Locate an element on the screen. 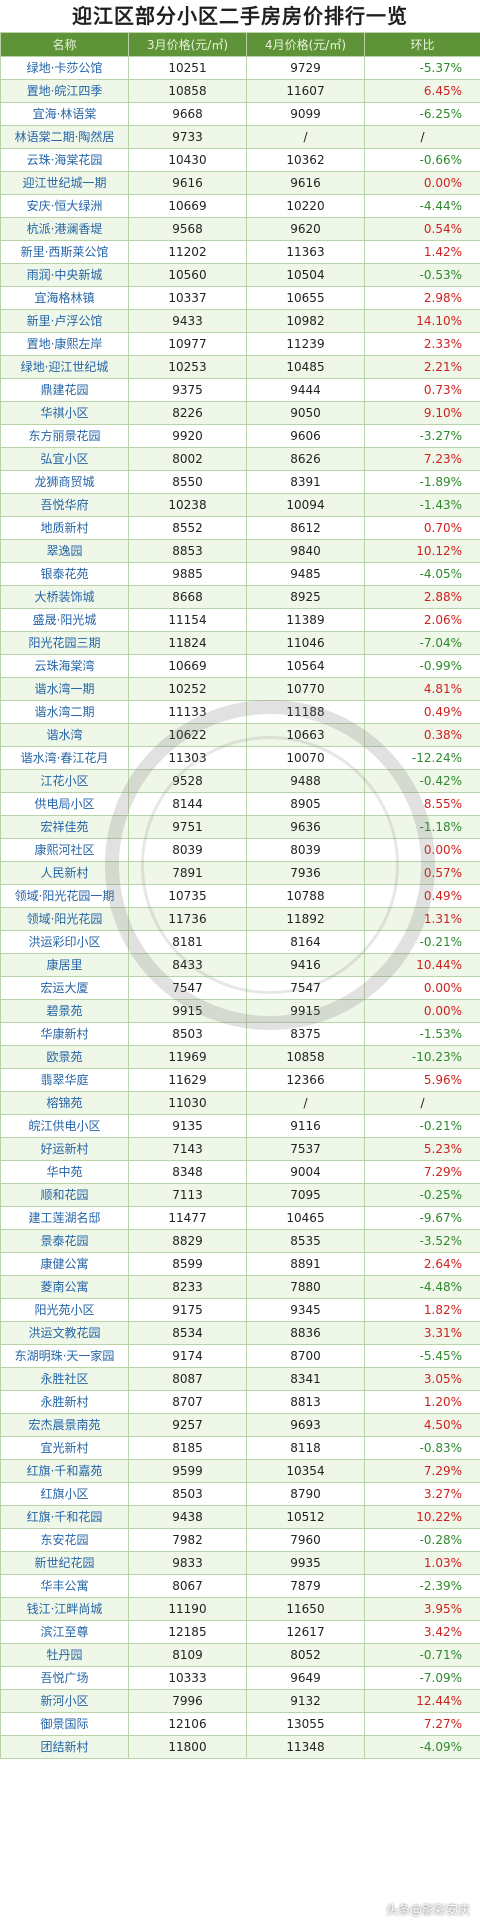 This screenshot has width=480, height=1928. cell-april-price: 10982 is located at coordinates (305, 321).